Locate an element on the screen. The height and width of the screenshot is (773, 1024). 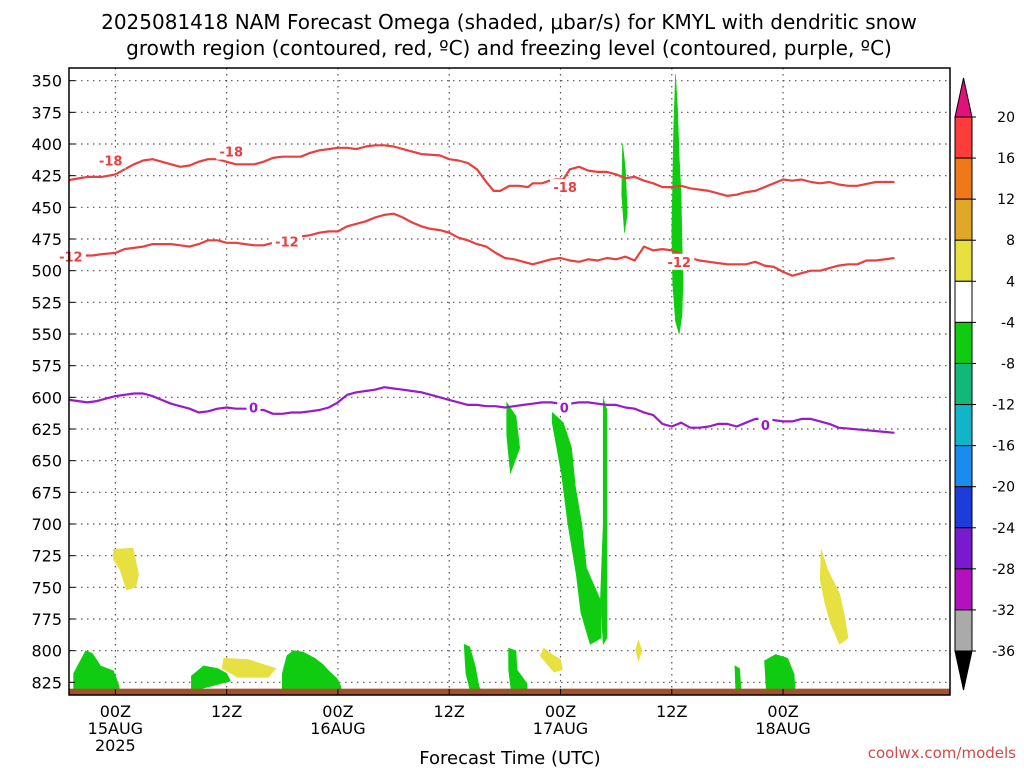
colorbar-label: 16 is located at coordinates (1006, 159).